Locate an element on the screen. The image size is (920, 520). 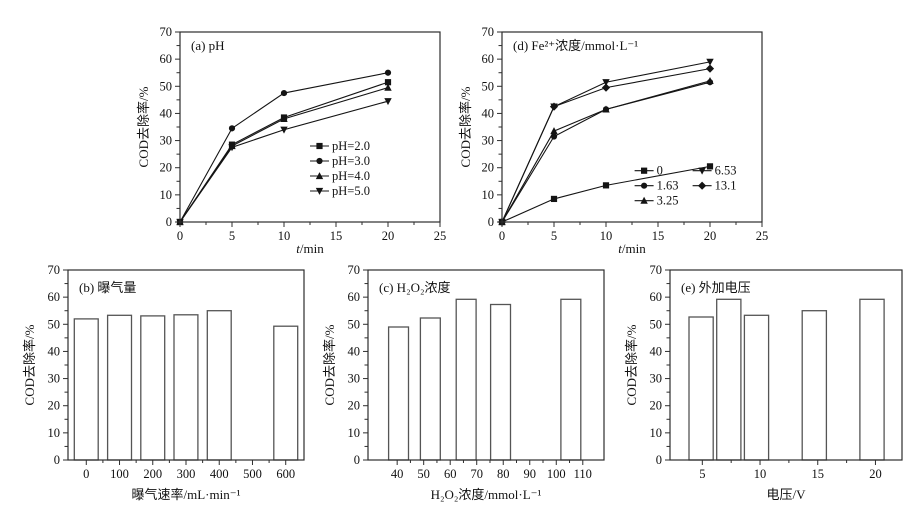
label: pH=2.0 is located at coordinates (351, 146).